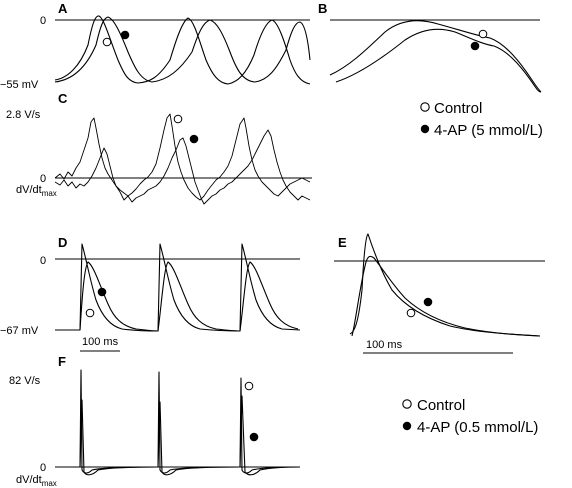 Image resolution: width=572 pixels, height=488 pixels. Describe the element at coordinates (19, 331) in the screenshot. I see `axis-d-min-label: −67 mV` at that location.